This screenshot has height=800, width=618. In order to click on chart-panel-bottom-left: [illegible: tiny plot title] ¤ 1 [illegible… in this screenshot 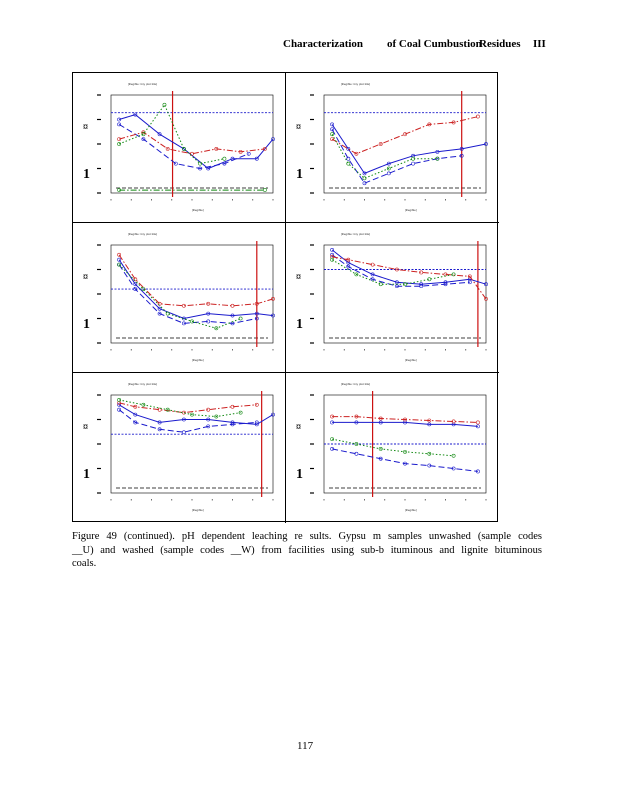, I will do `click(179, 448)`.